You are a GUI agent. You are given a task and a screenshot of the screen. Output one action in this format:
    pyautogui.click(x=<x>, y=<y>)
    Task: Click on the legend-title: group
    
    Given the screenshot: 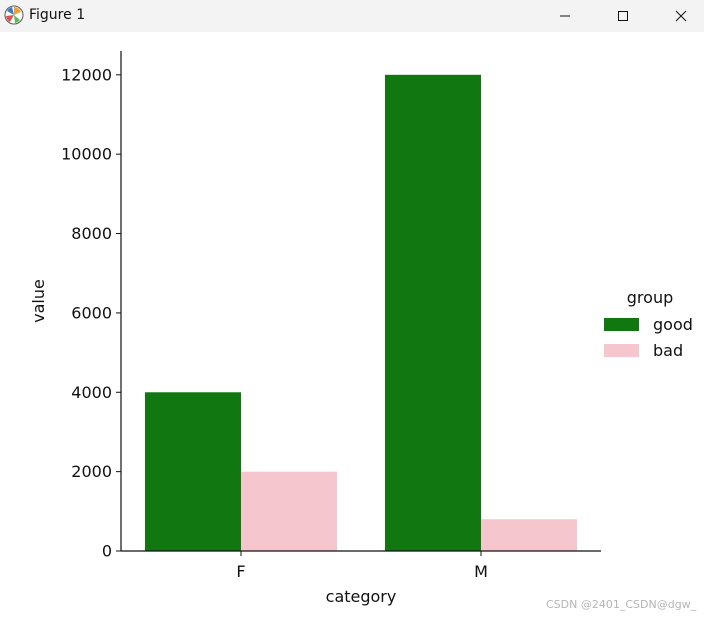 What is the action you would take?
    pyautogui.click(x=650, y=297)
    